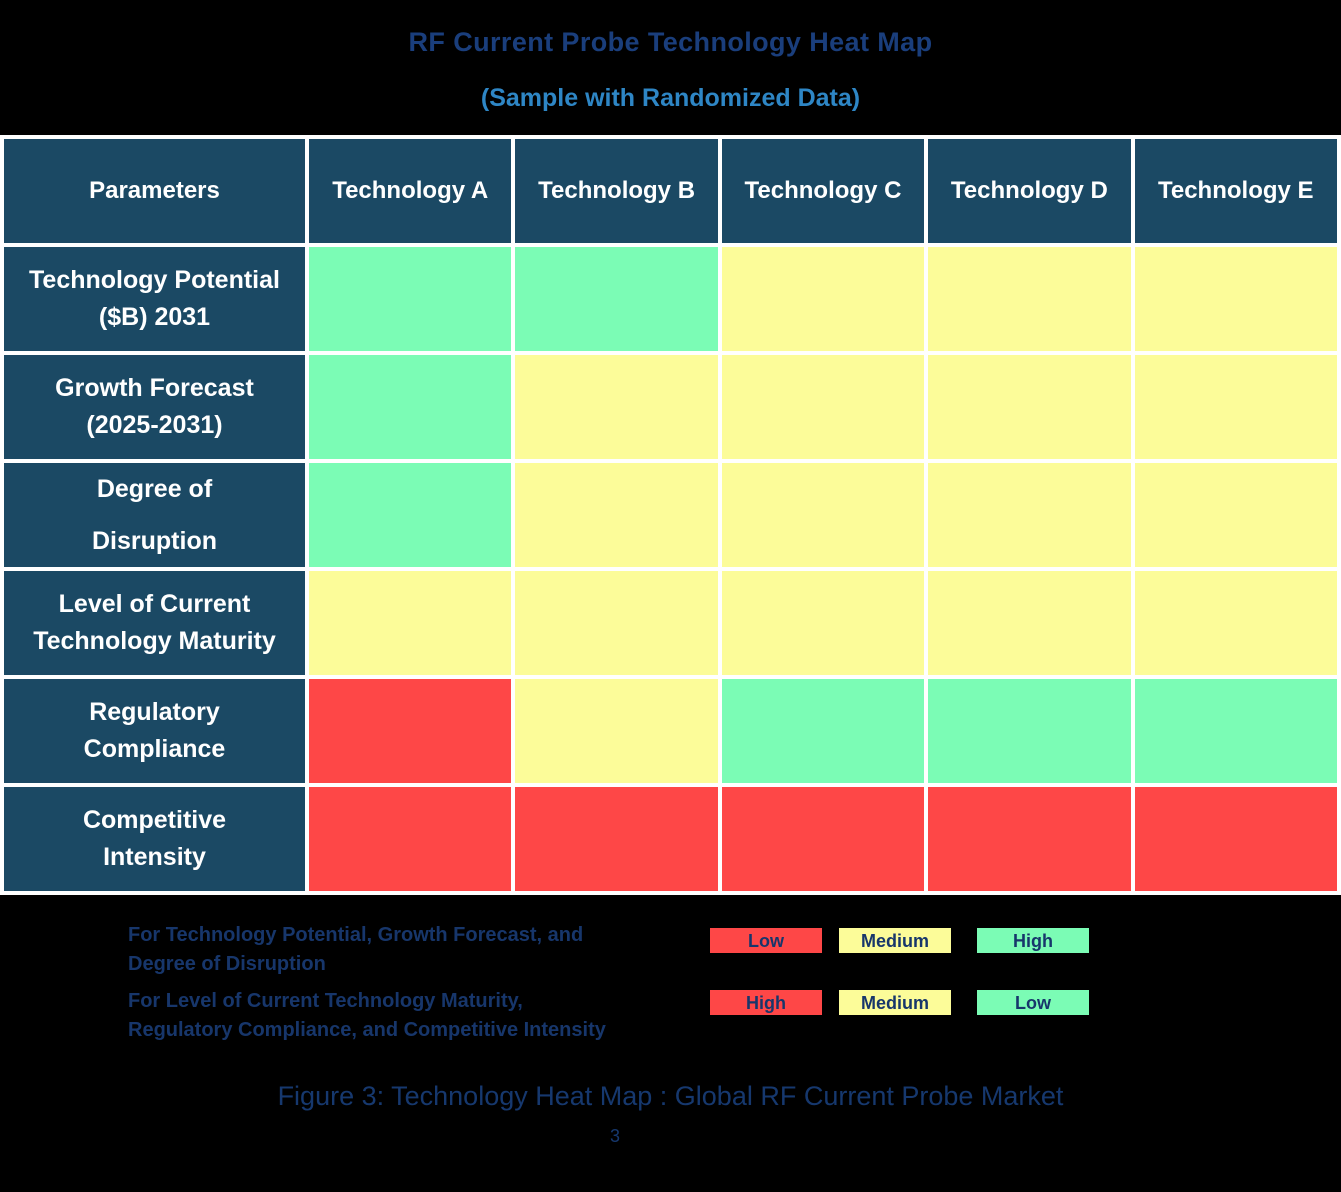  Describe the element at coordinates (154, 191) in the screenshot. I see `column-header: Parameters` at that location.